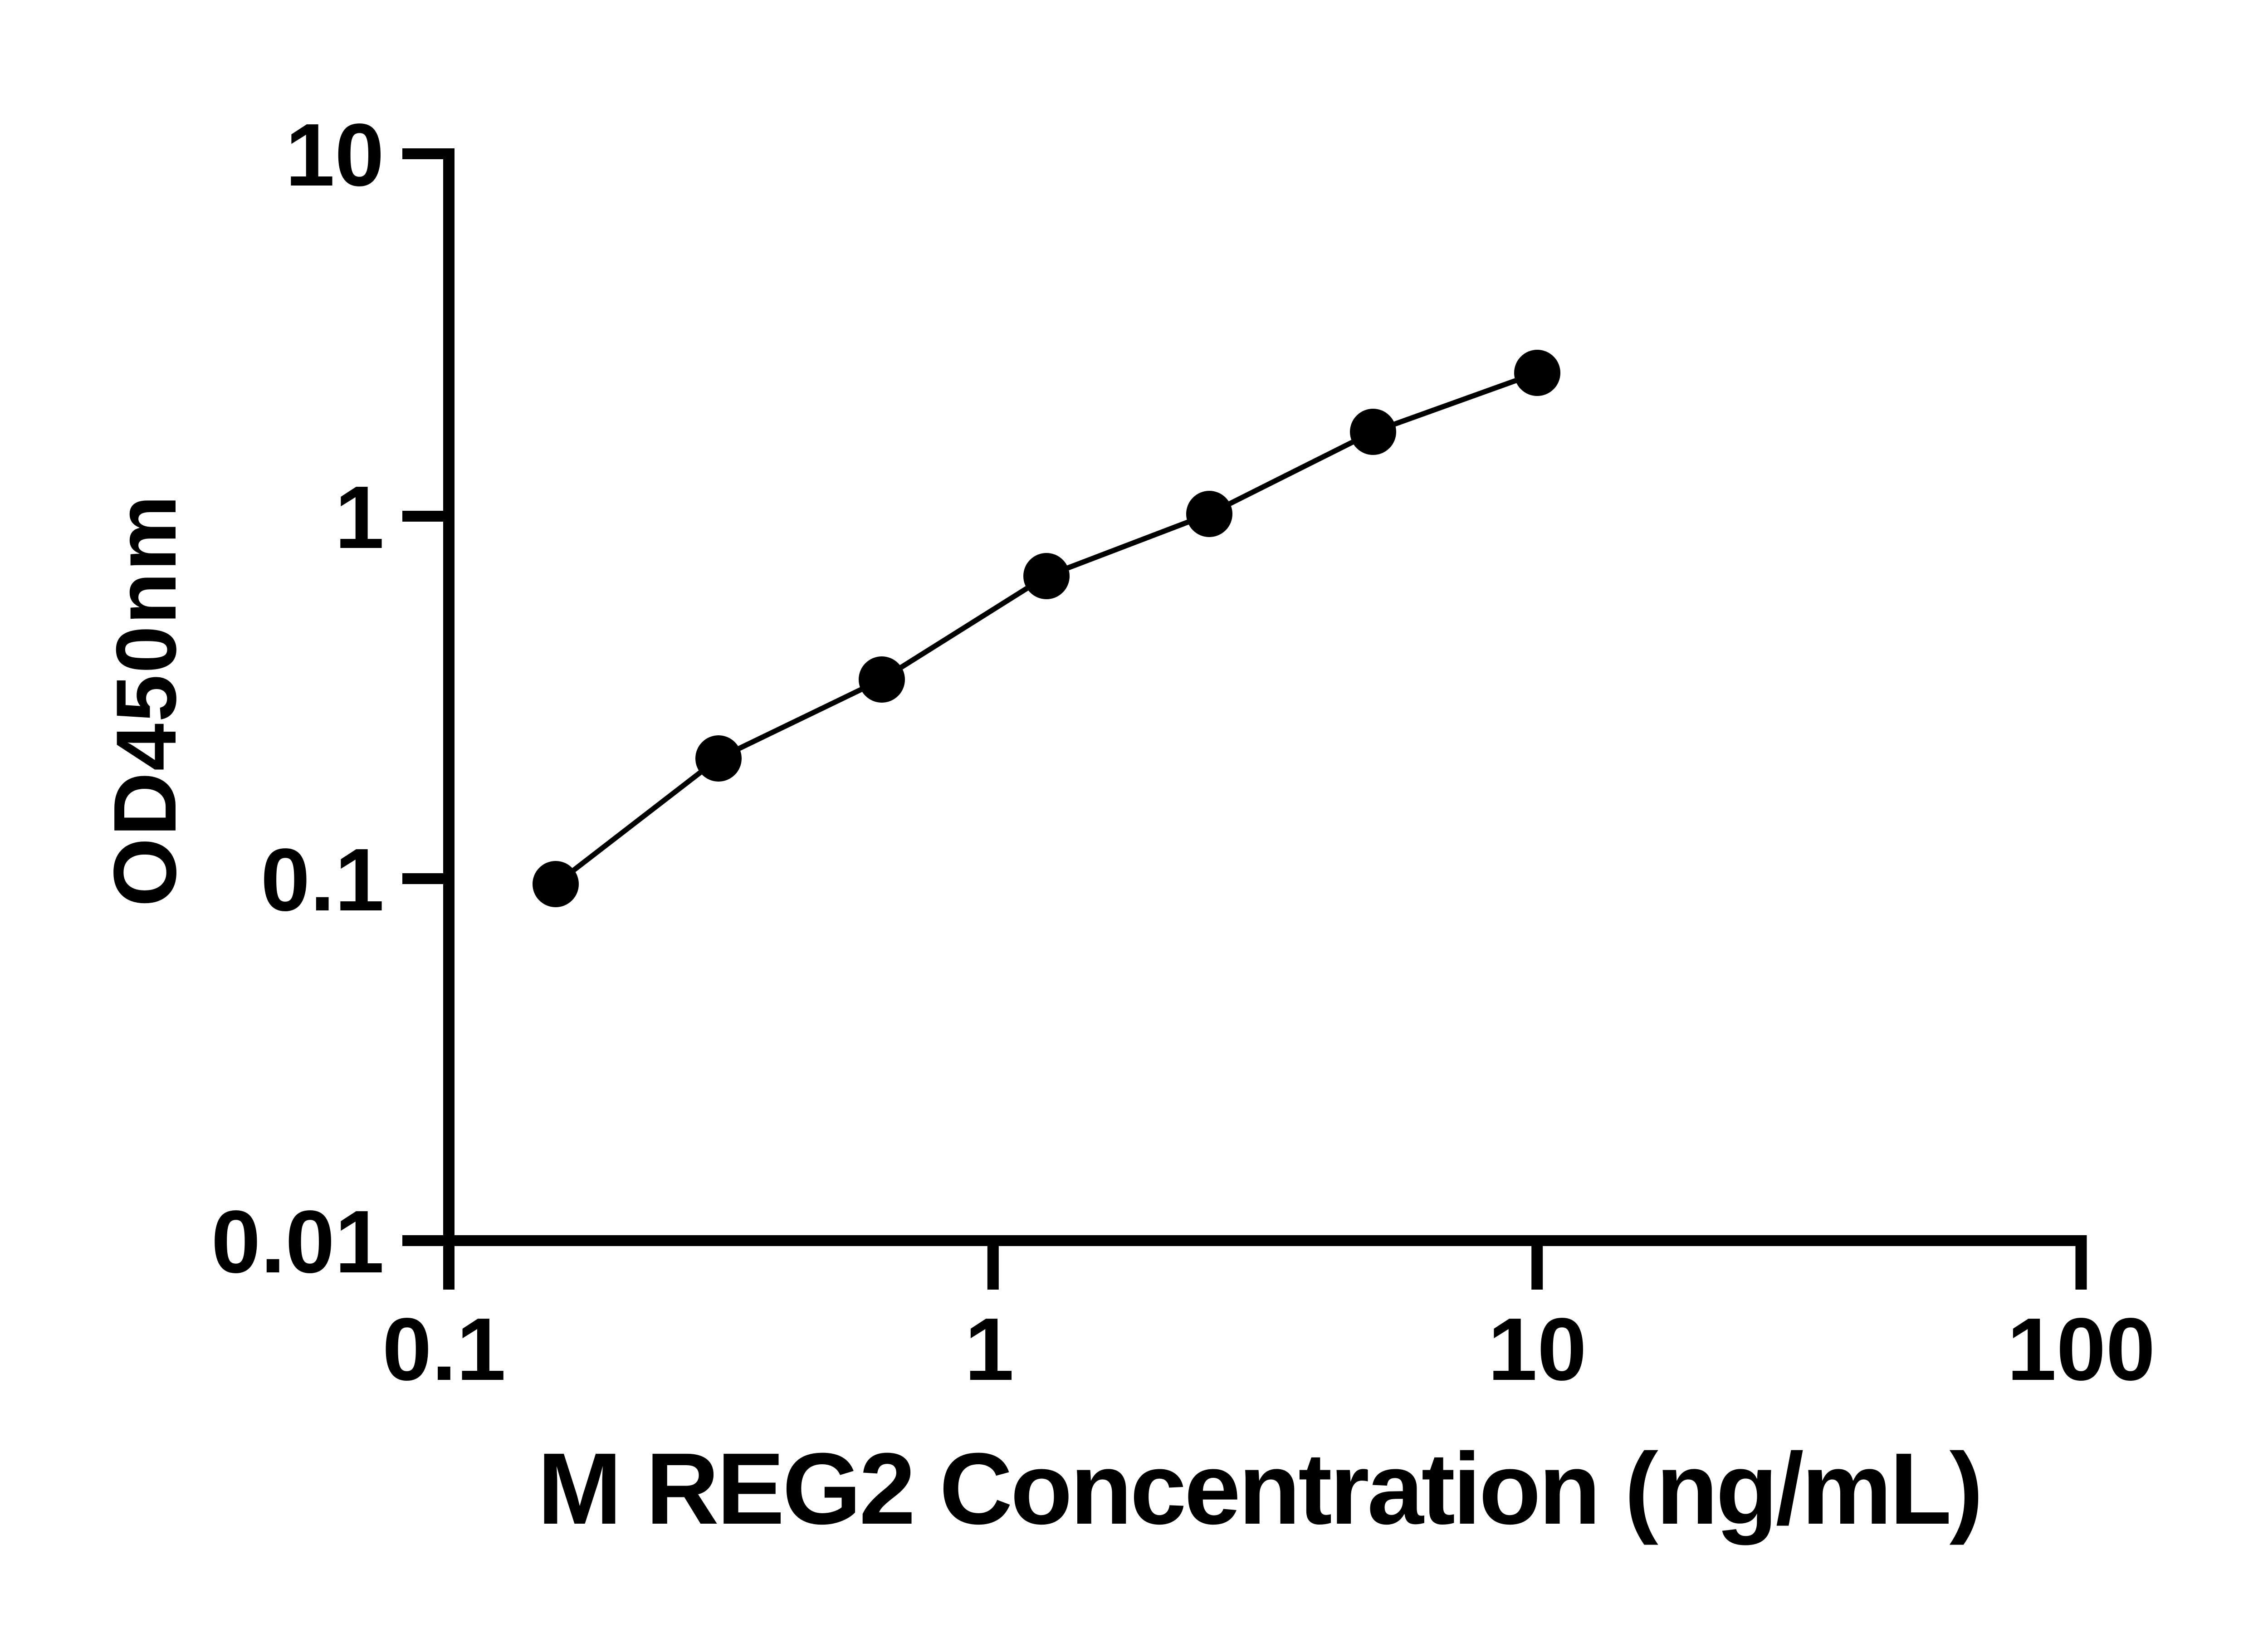 Image resolution: width=2268 pixels, height=1633 pixels. What do you see at coordinates (145, 700) in the screenshot?
I see `svg-text: OD450nm` at bounding box center [145, 700].